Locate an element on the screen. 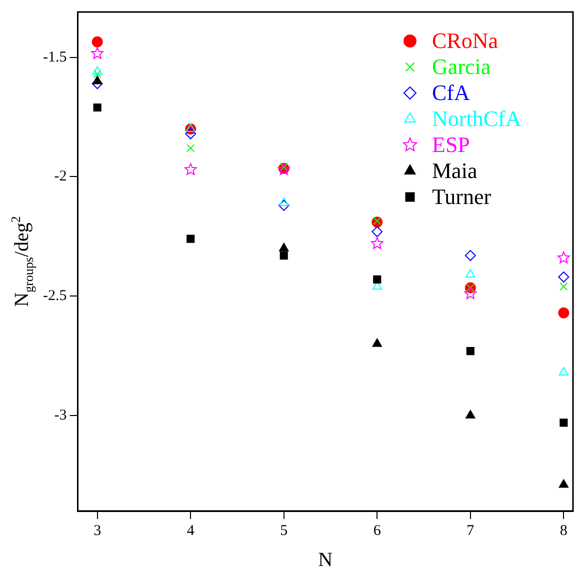 The image size is (580, 573). y-tick-label: -3 is located at coordinates (60, 415).